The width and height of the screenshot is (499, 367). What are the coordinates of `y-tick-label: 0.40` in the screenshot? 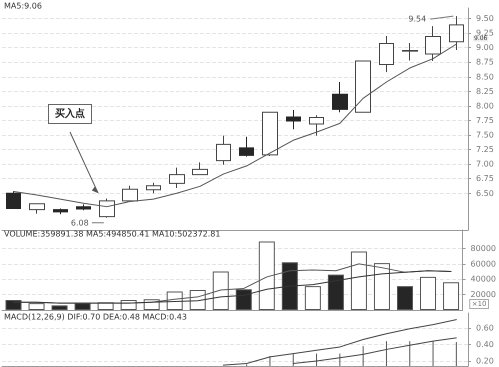 It's located at (485, 344).